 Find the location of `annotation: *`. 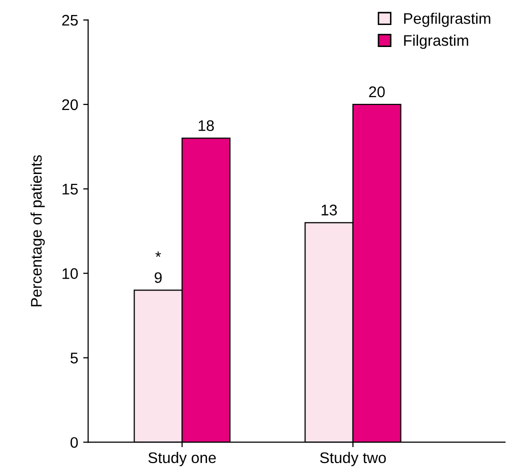

annotation: * is located at coordinates (158, 254).